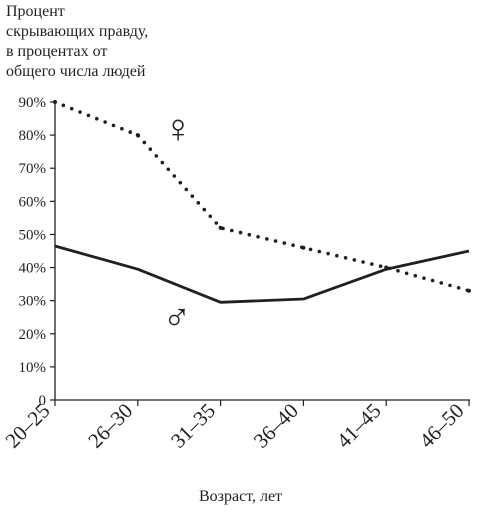 The height and width of the screenshot is (512, 481). What do you see at coordinates (33, 235) in the screenshot?
I see `y-tick-label: 50%` at bounding box center [33, 235].